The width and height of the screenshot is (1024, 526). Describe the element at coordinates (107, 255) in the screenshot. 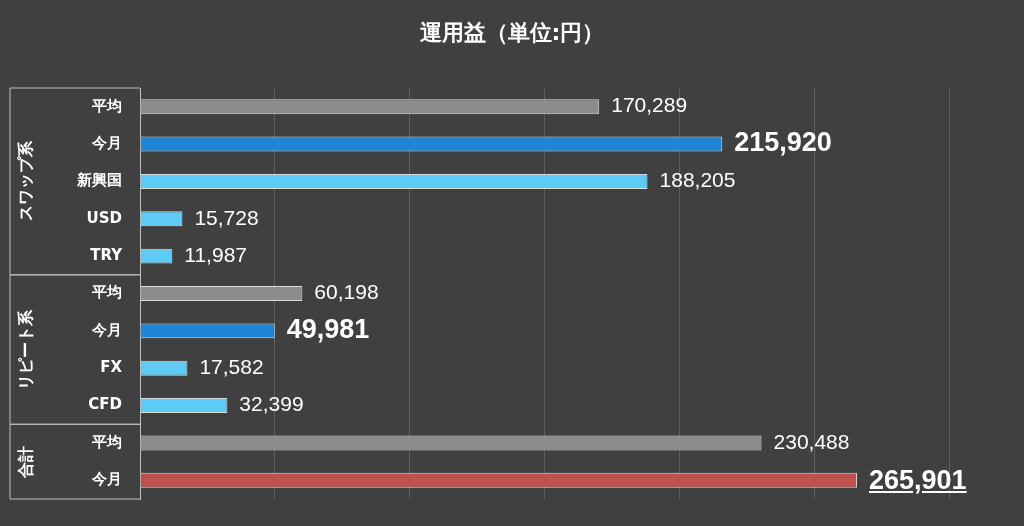

I see `y-tick-label: TRY` at that location.